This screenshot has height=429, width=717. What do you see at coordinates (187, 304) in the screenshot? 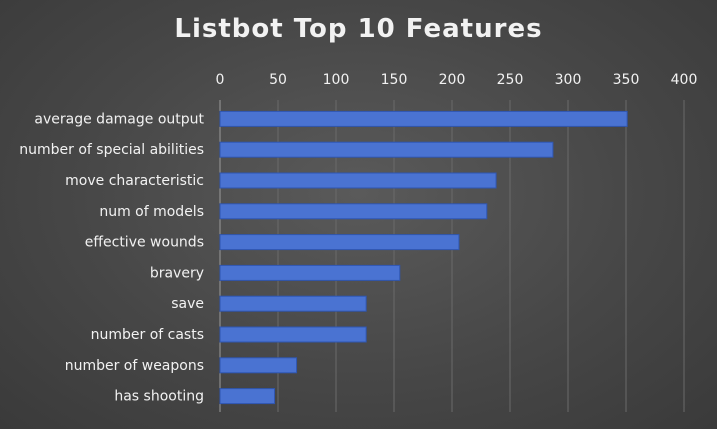
I see `category-label: save` at bounding box center [187, 304].